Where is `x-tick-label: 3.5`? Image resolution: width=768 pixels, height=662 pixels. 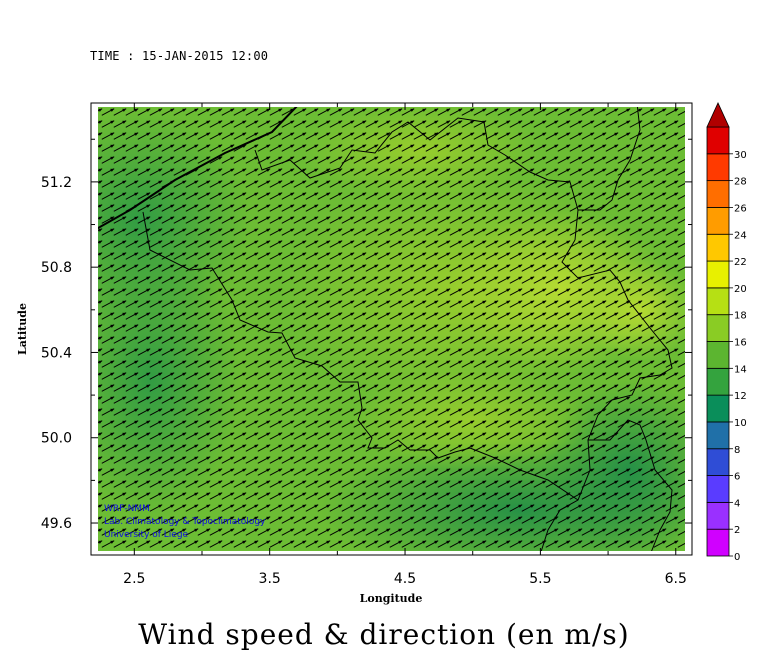 x-tick-label: 3.5 is located at coordinates (270, 579).